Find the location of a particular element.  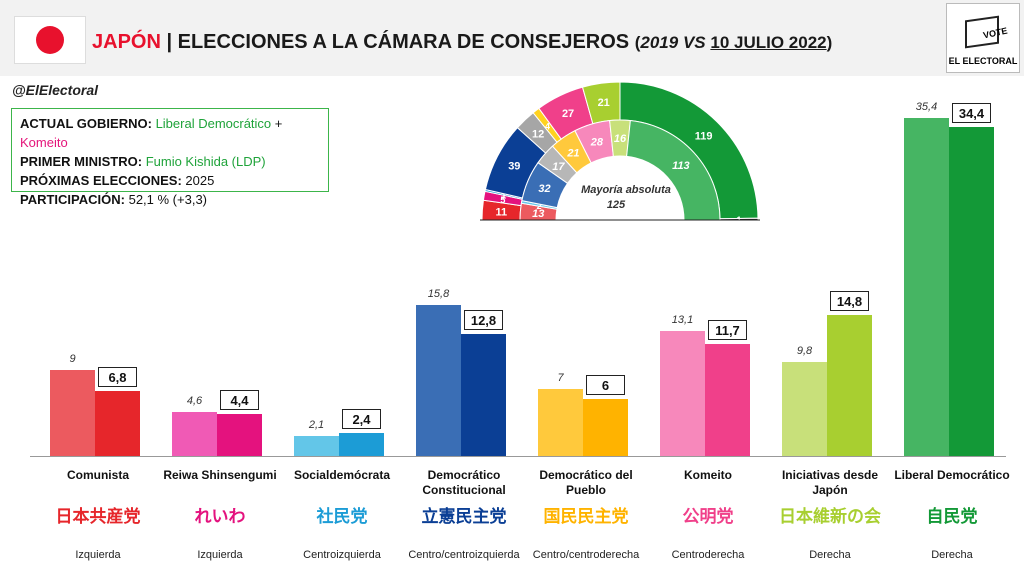

inner-label-5: 28 is located at coordinates (597, 142).